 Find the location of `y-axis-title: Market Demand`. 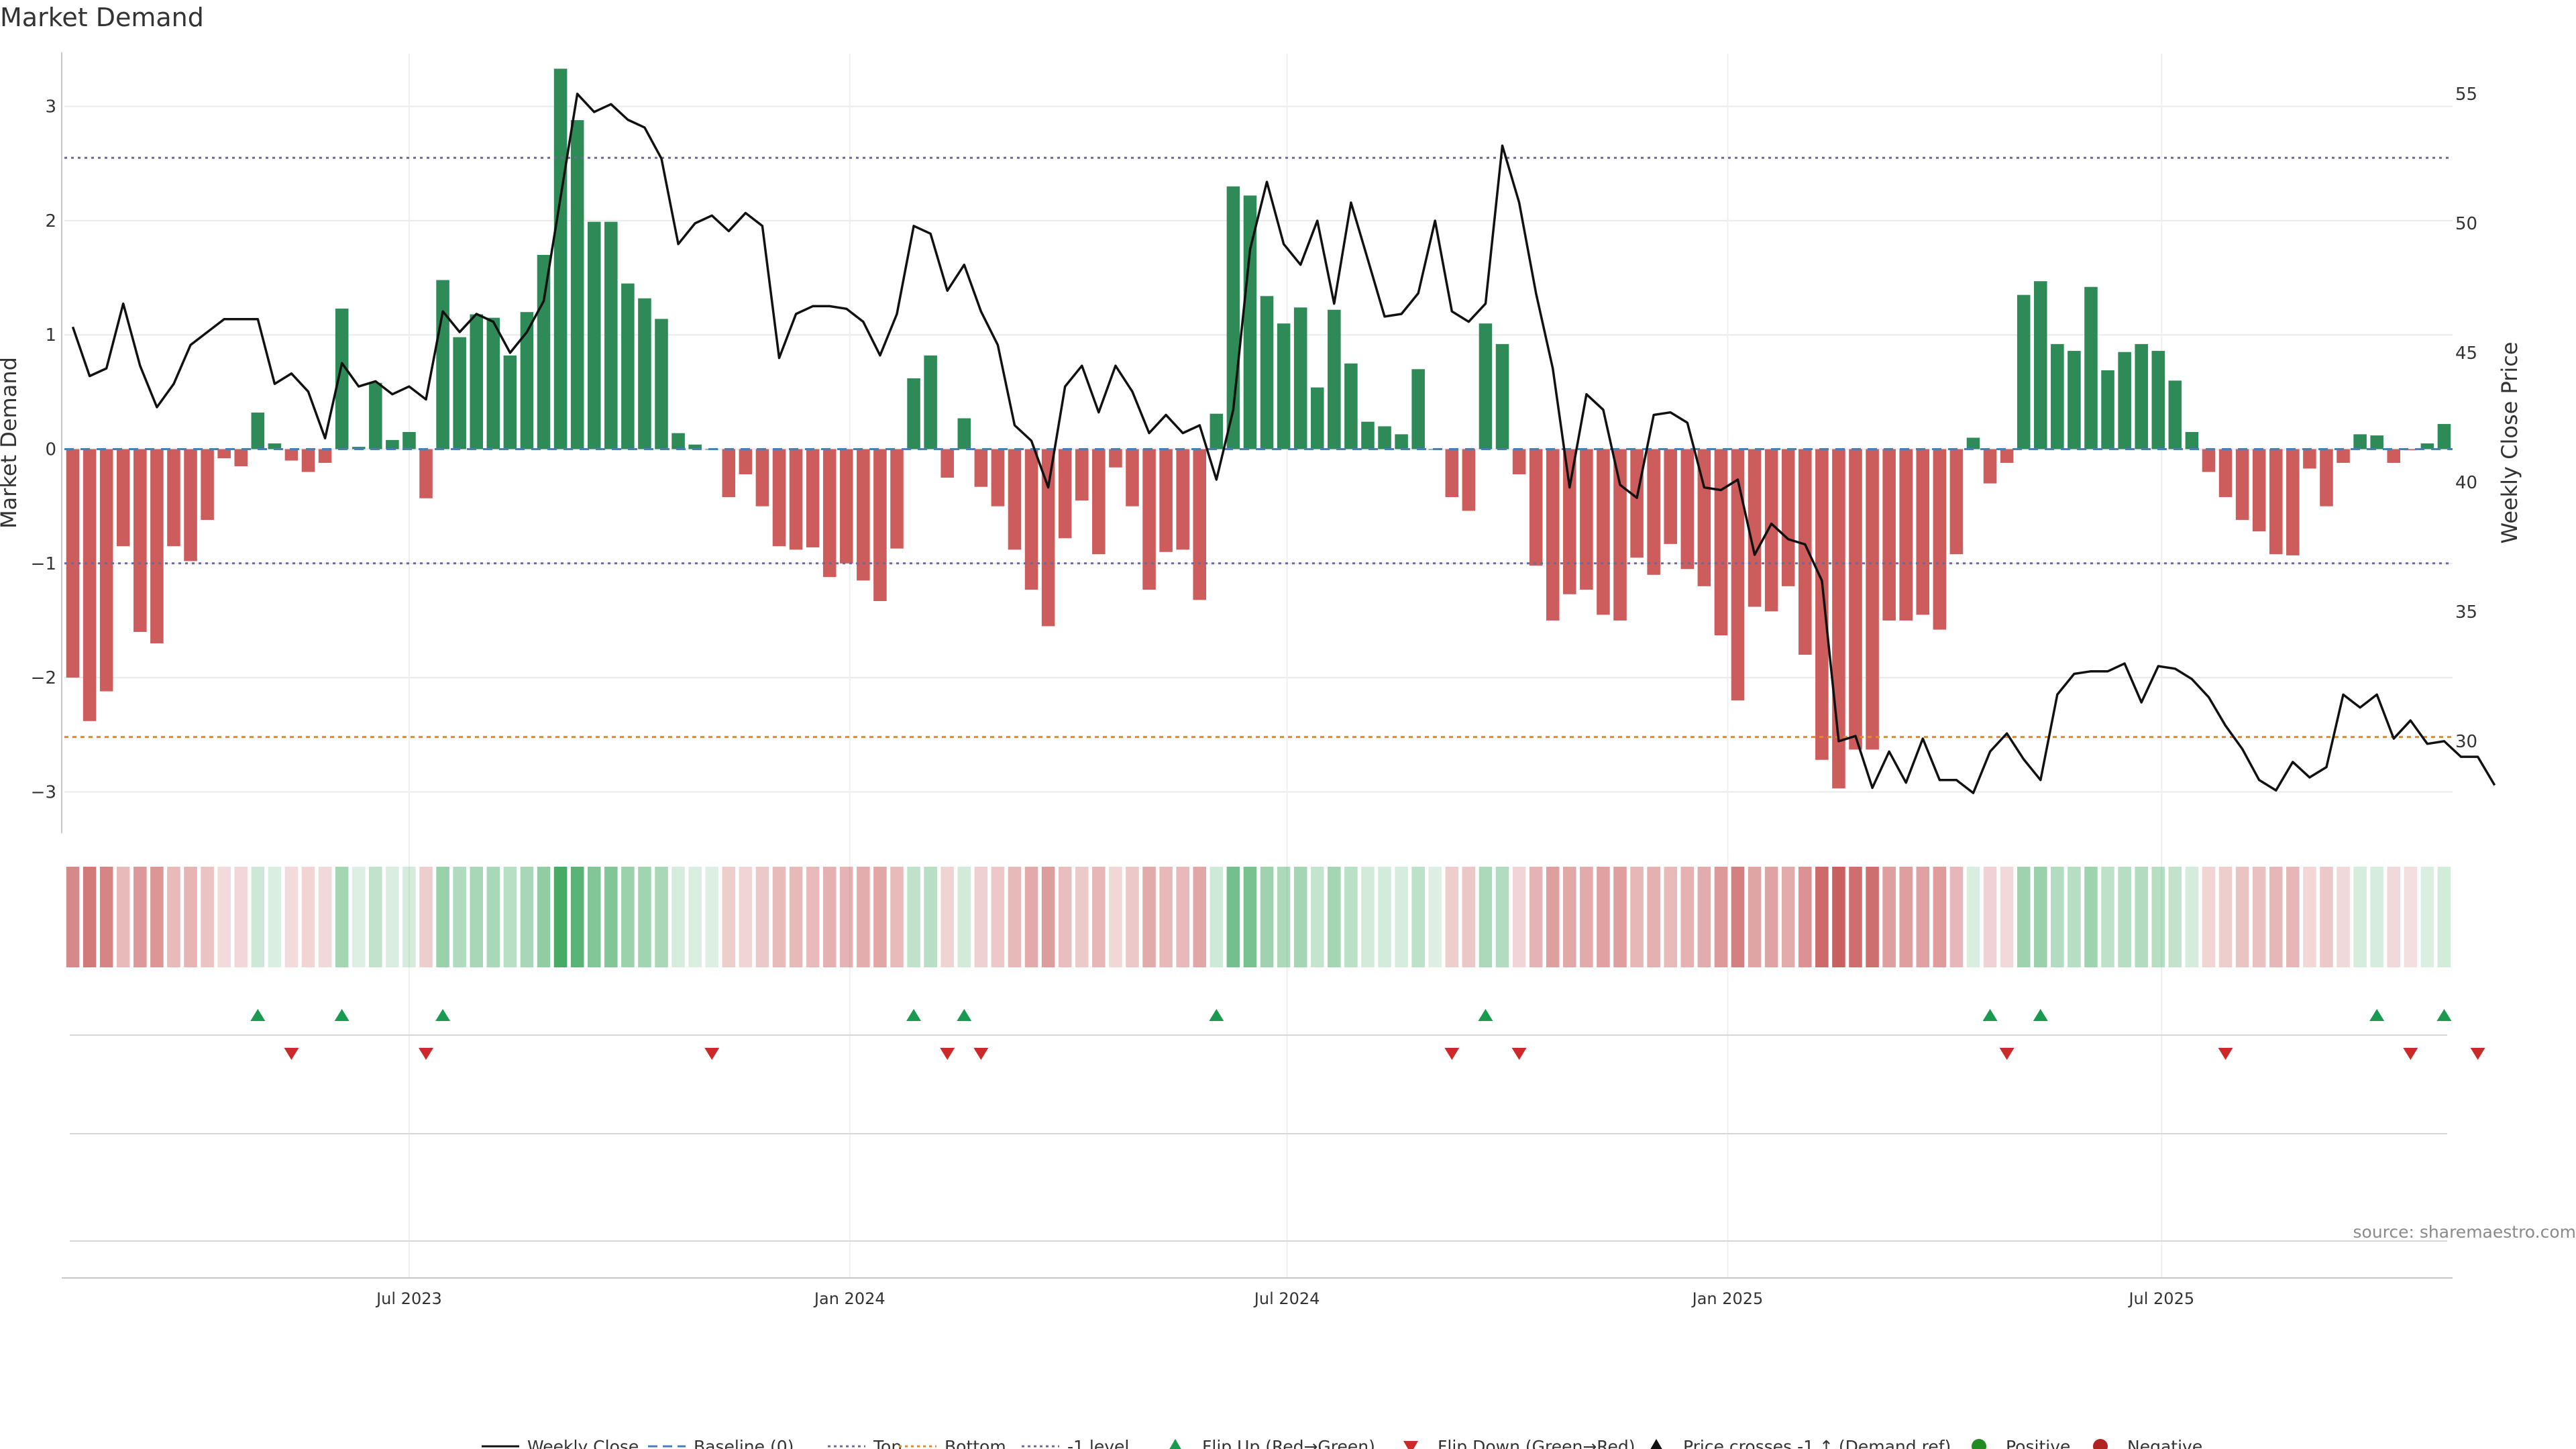

y-axis-title: Market Demand is located at coordinates (10, 443).